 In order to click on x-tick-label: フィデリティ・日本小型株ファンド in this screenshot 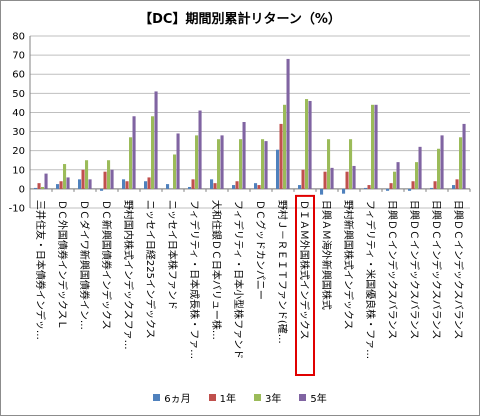, I will do `click(238, 279)`.